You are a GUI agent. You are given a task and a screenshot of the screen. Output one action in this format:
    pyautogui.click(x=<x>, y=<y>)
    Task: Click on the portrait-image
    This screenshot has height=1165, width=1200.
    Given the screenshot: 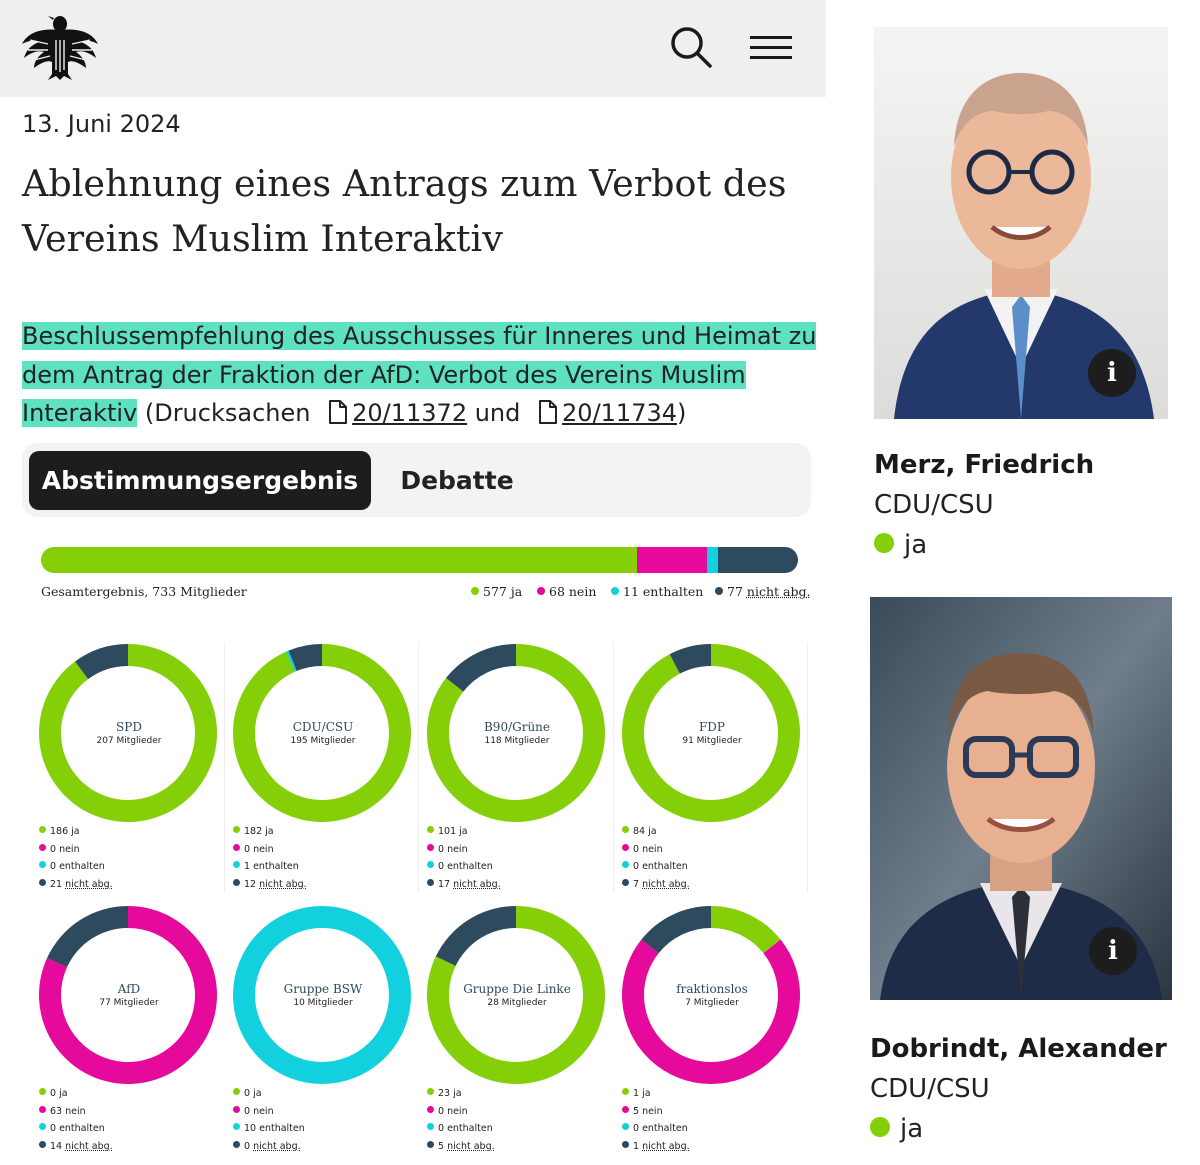 What is the action you would take?
    pyautogui.click(x=1021, y=798)
    